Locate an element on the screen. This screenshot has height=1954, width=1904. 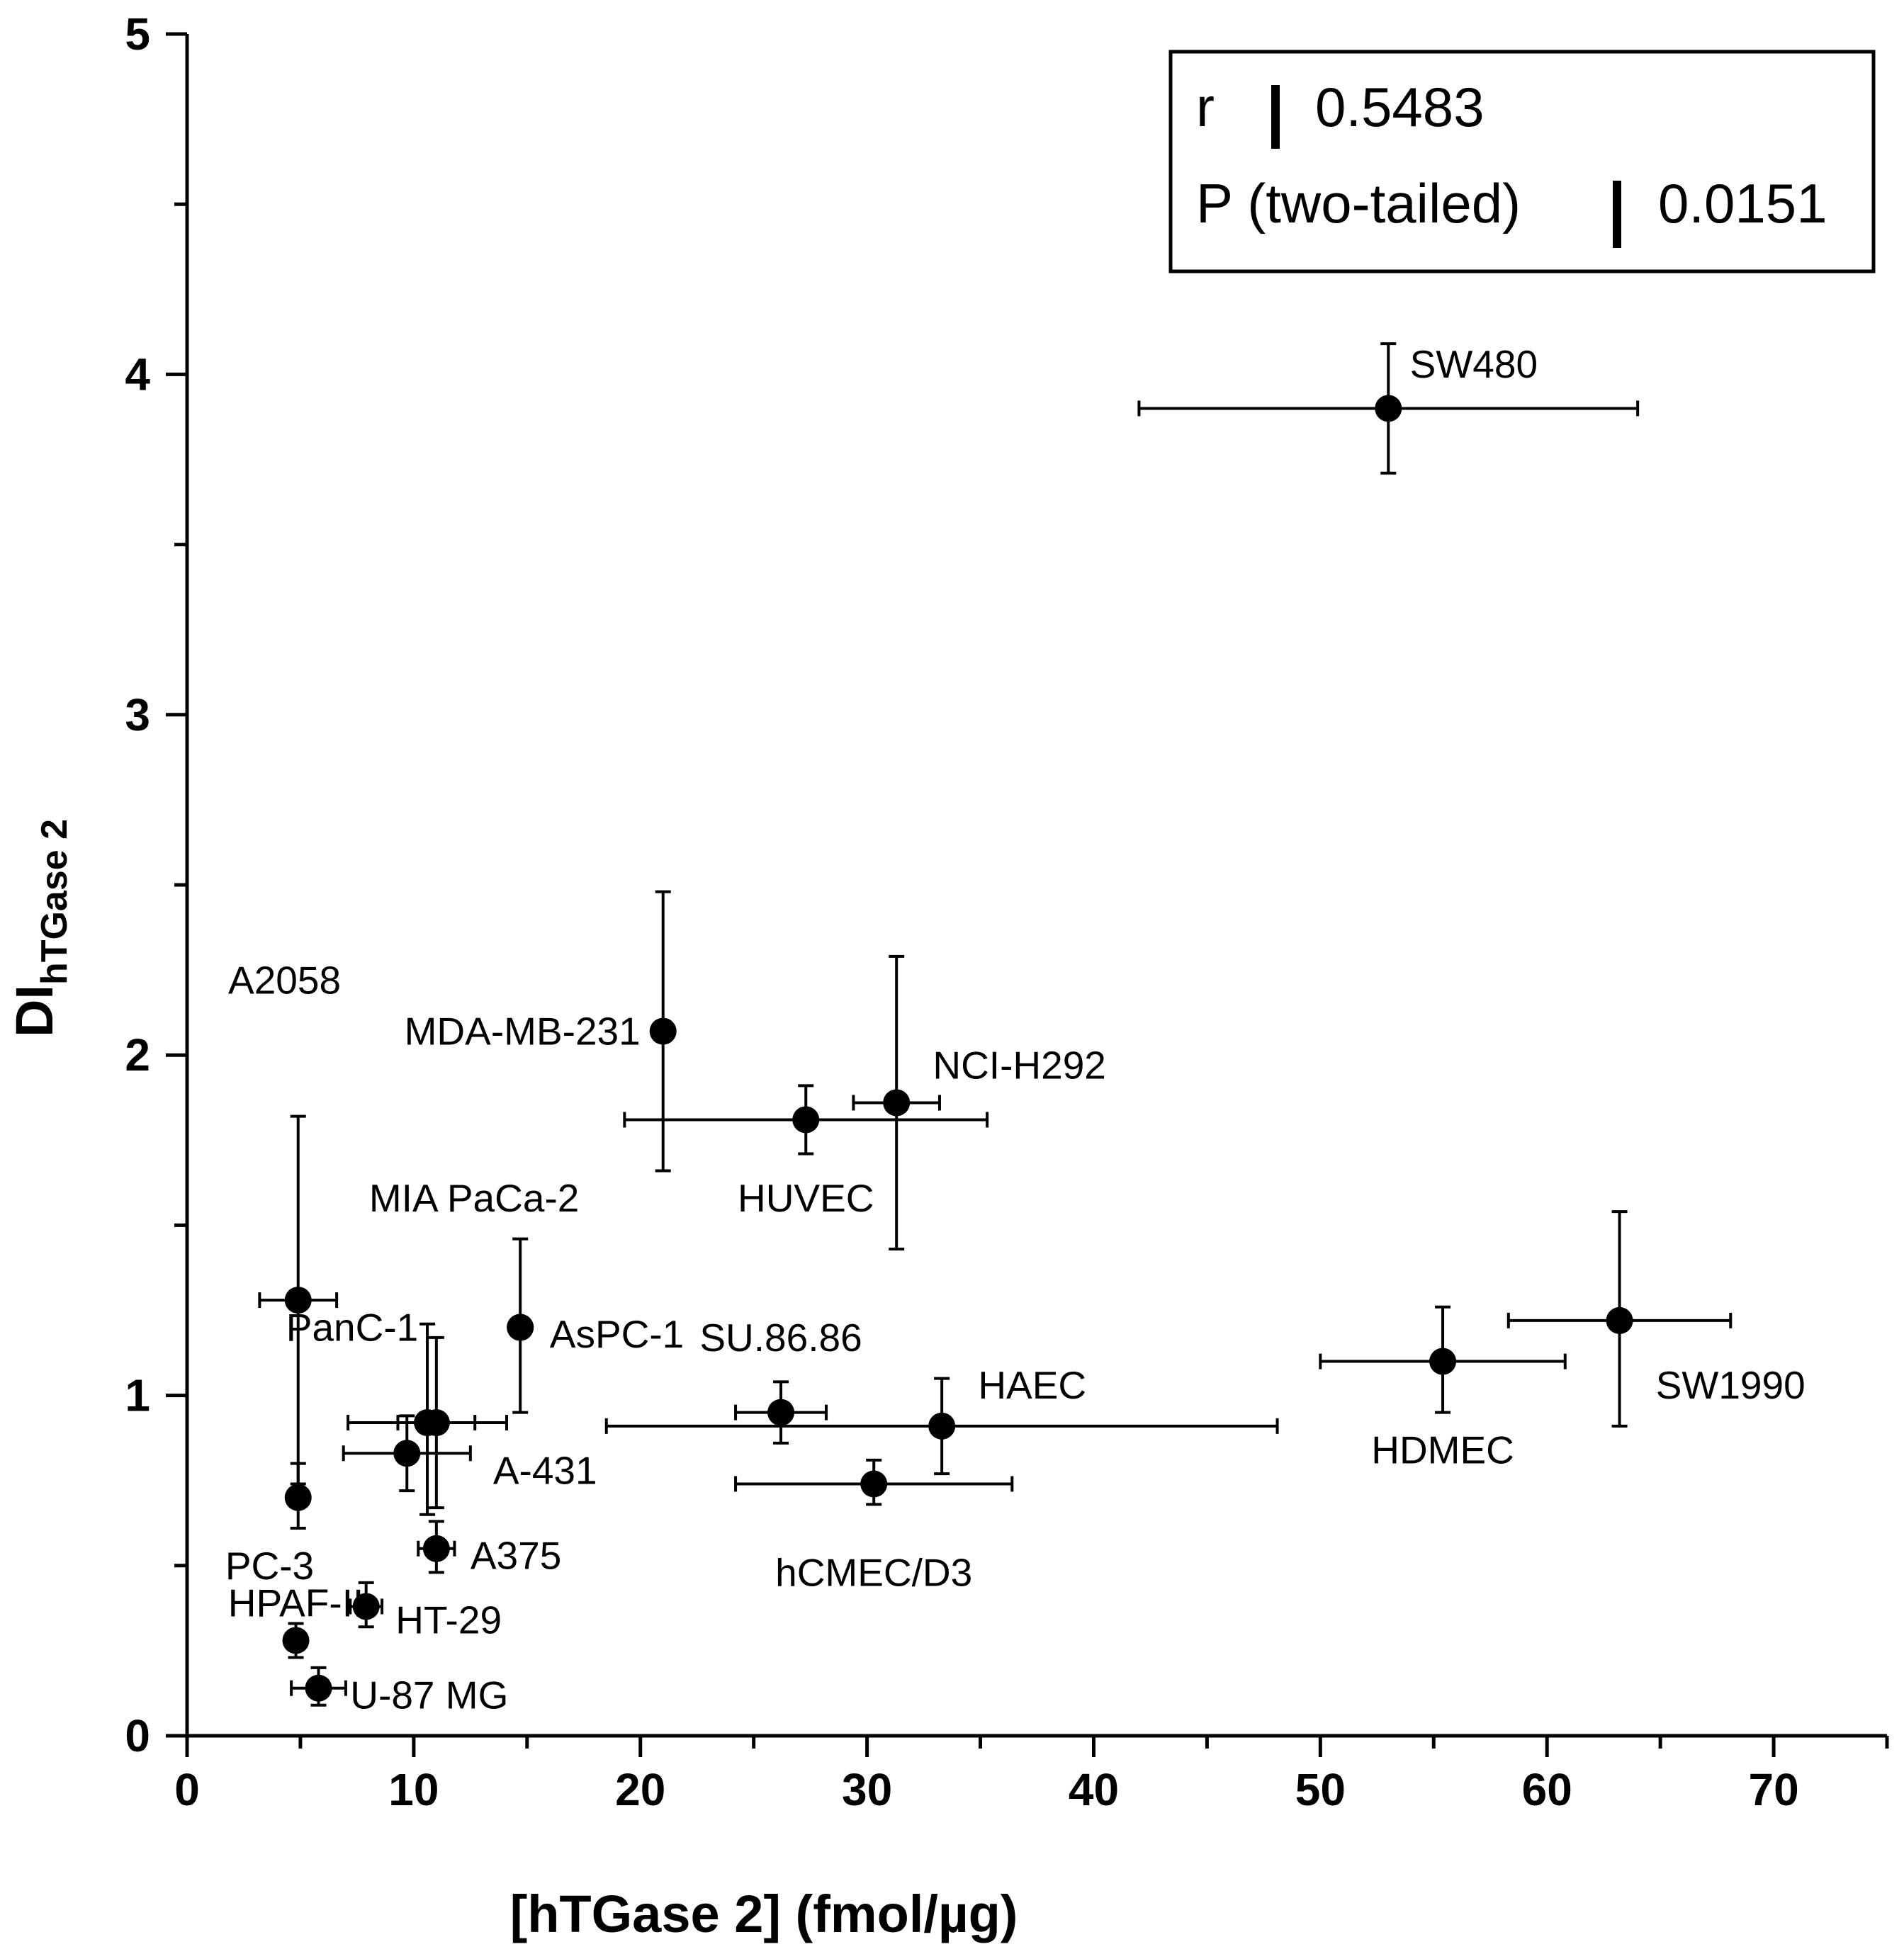
stat-r-value: 0.5483 is located at coordinates (1400, 107).